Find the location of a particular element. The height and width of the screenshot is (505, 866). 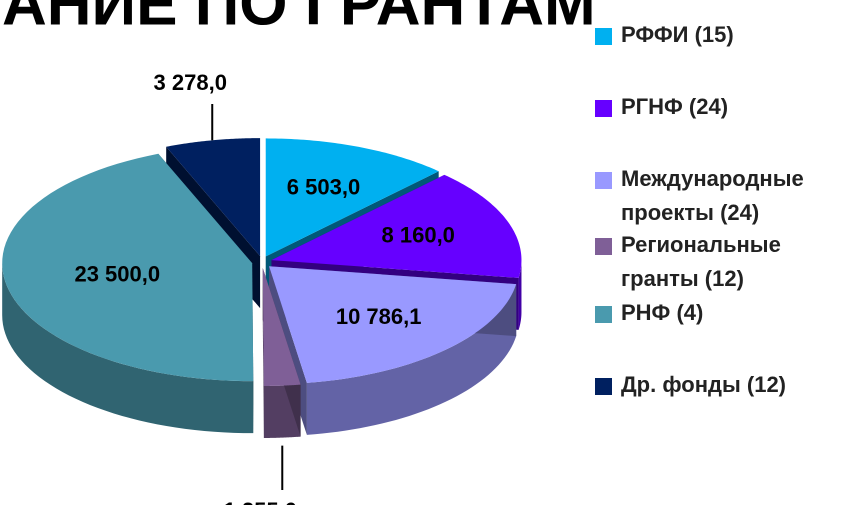

legend-item: РГНФ (24) is located at coordinates (729, 107).